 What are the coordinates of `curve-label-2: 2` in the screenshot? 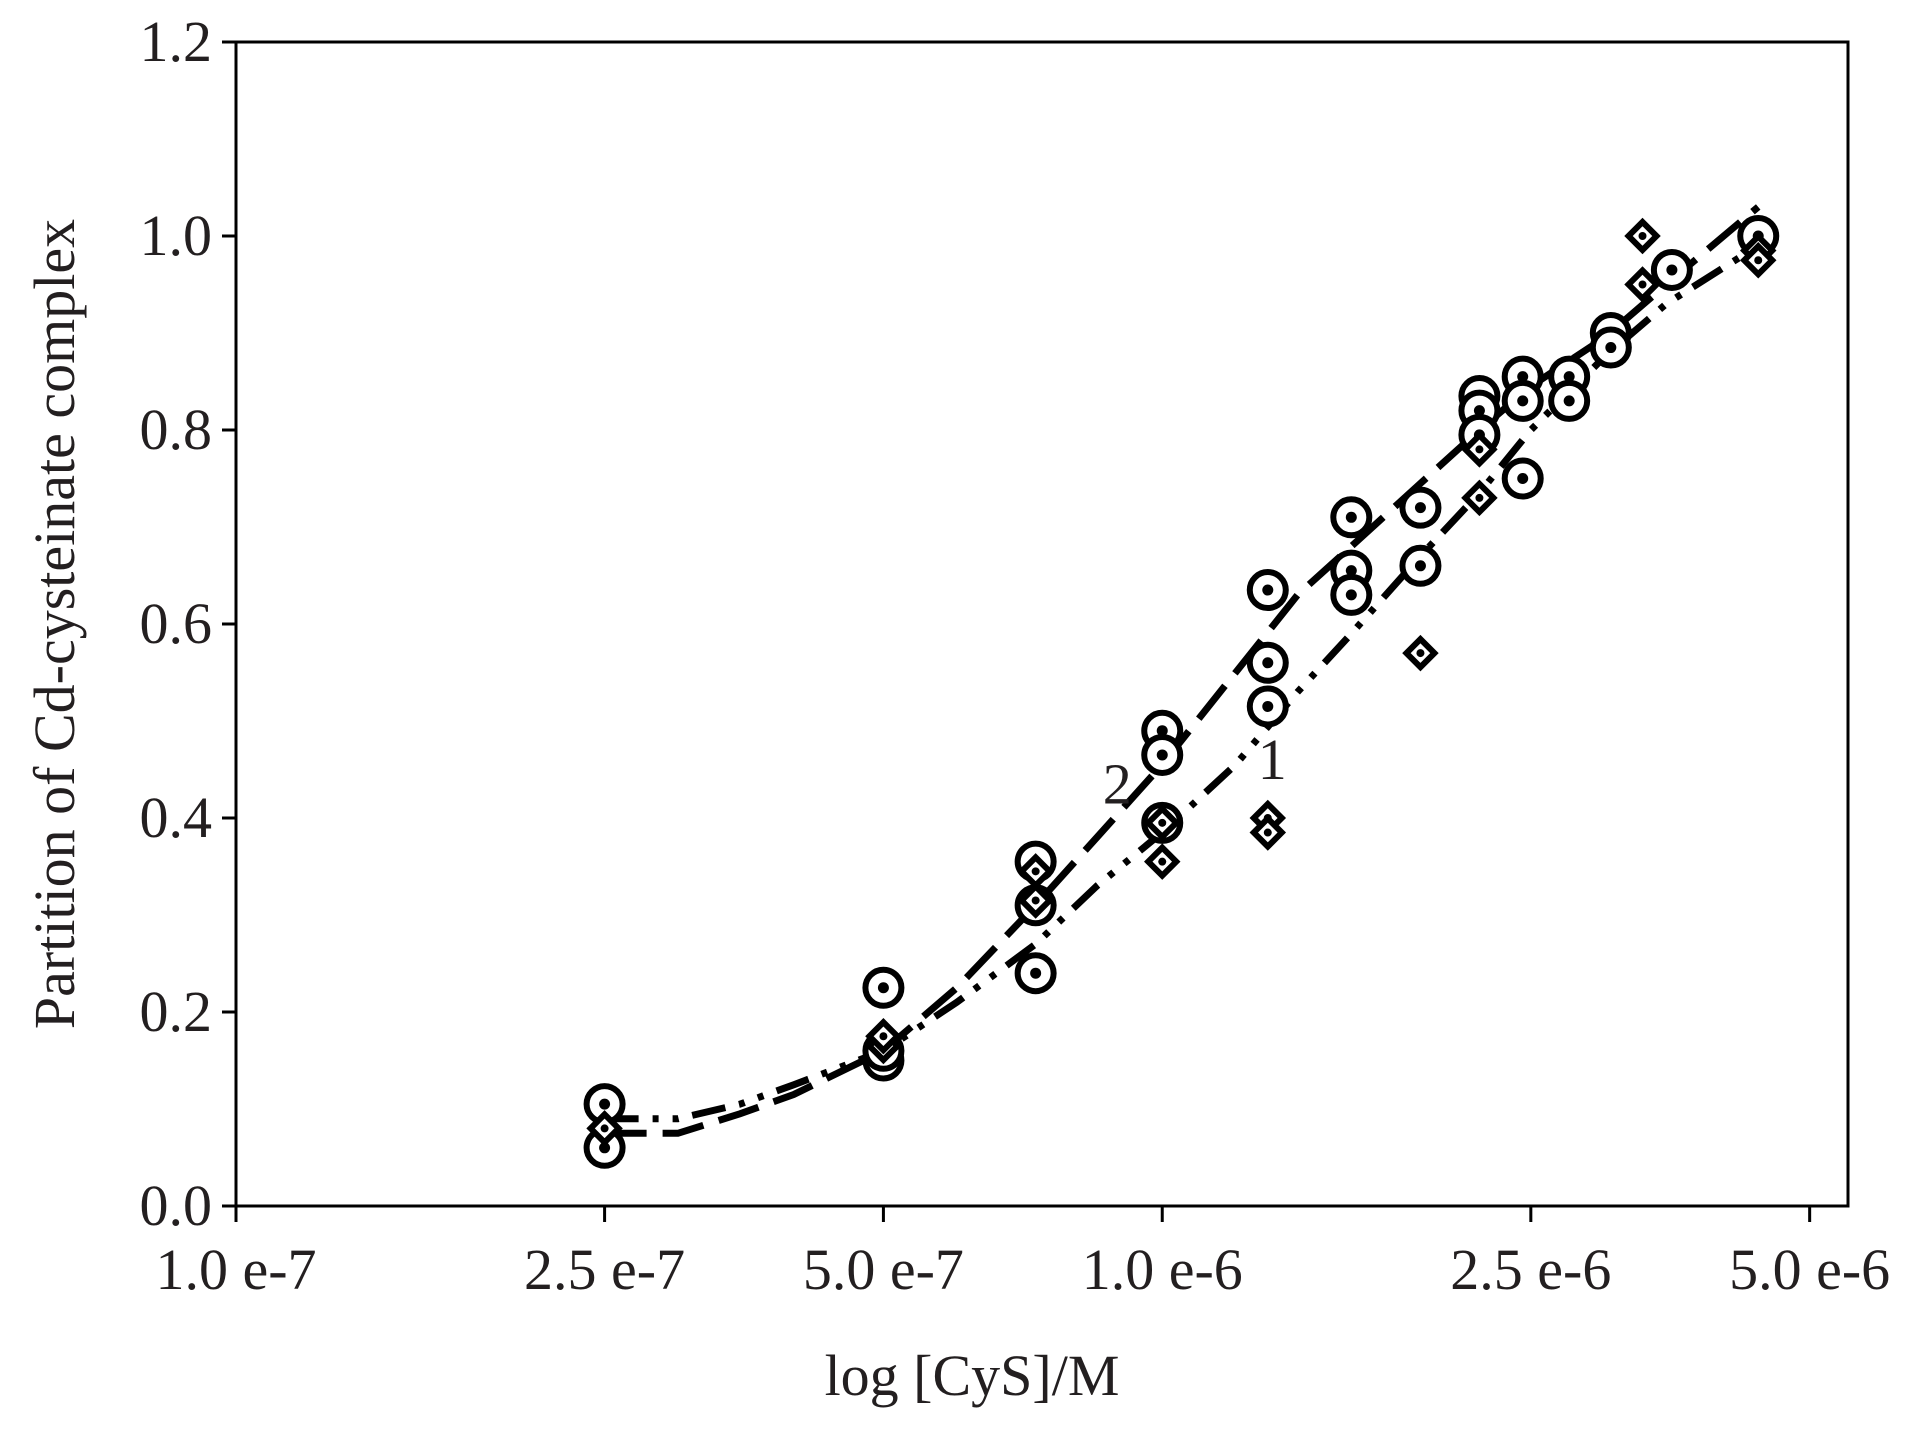 It's located at (1117, 783).